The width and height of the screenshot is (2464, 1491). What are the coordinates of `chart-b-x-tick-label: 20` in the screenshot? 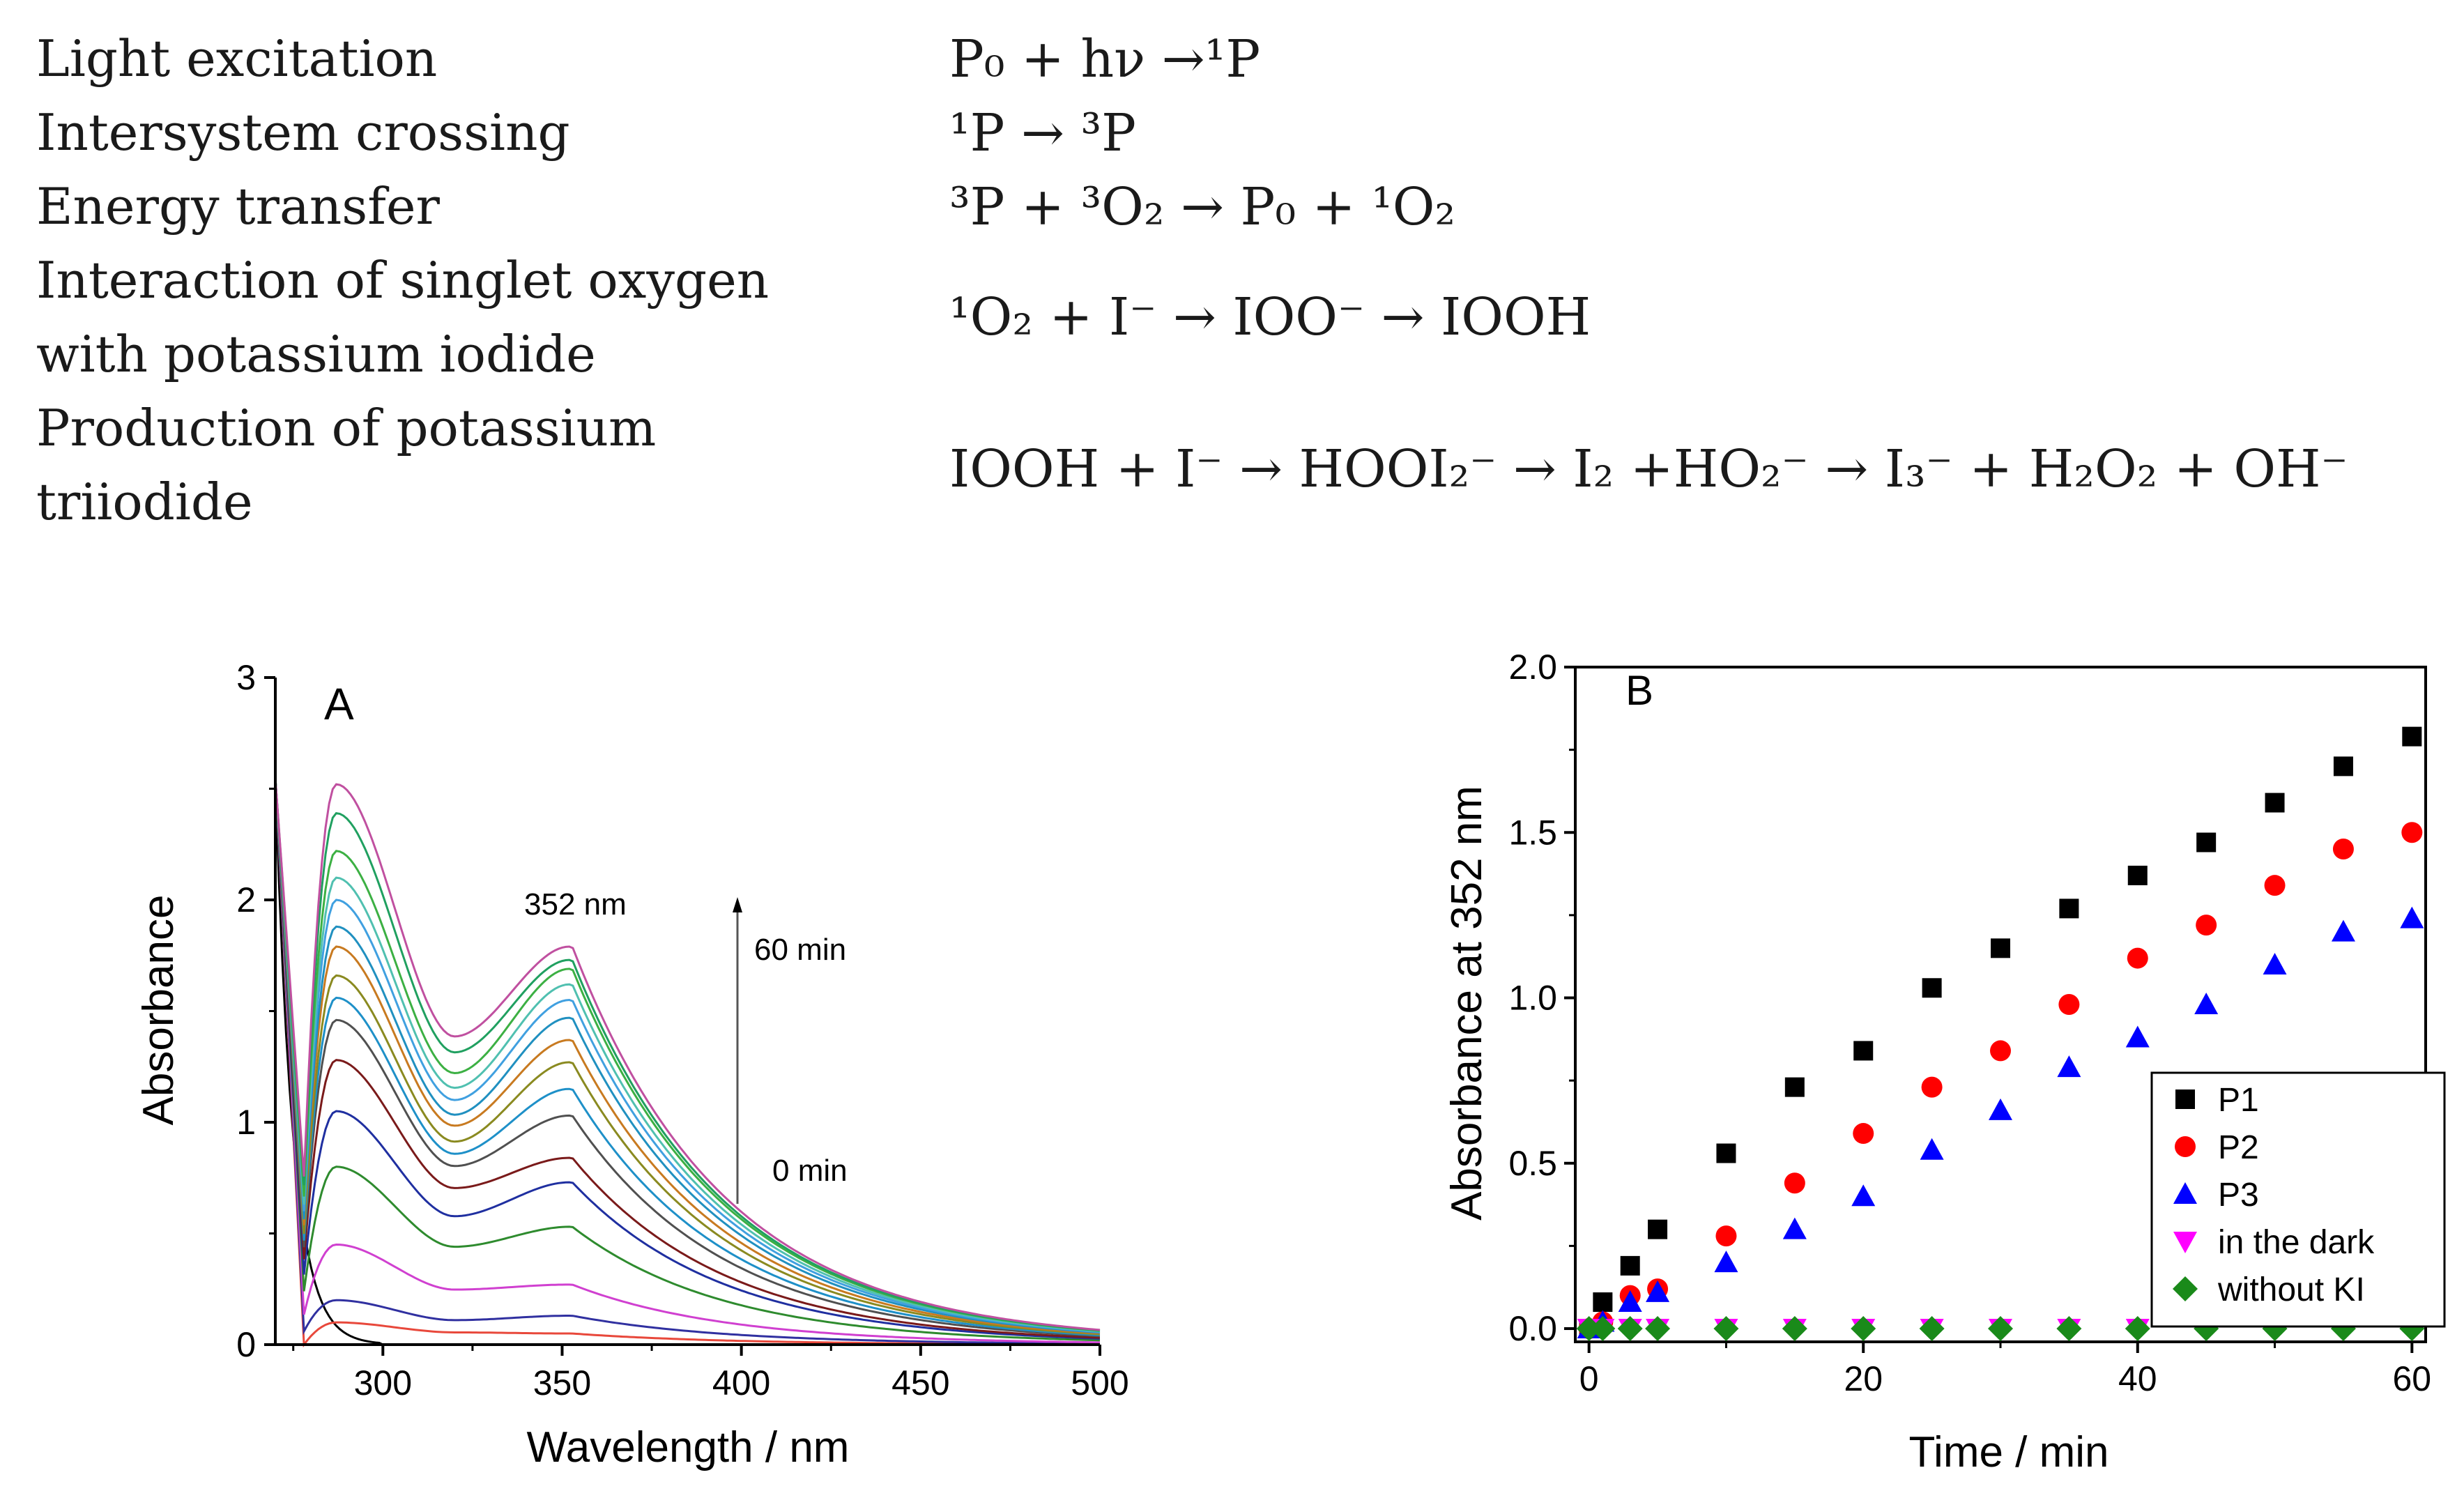 It's located at (1863, 1378).